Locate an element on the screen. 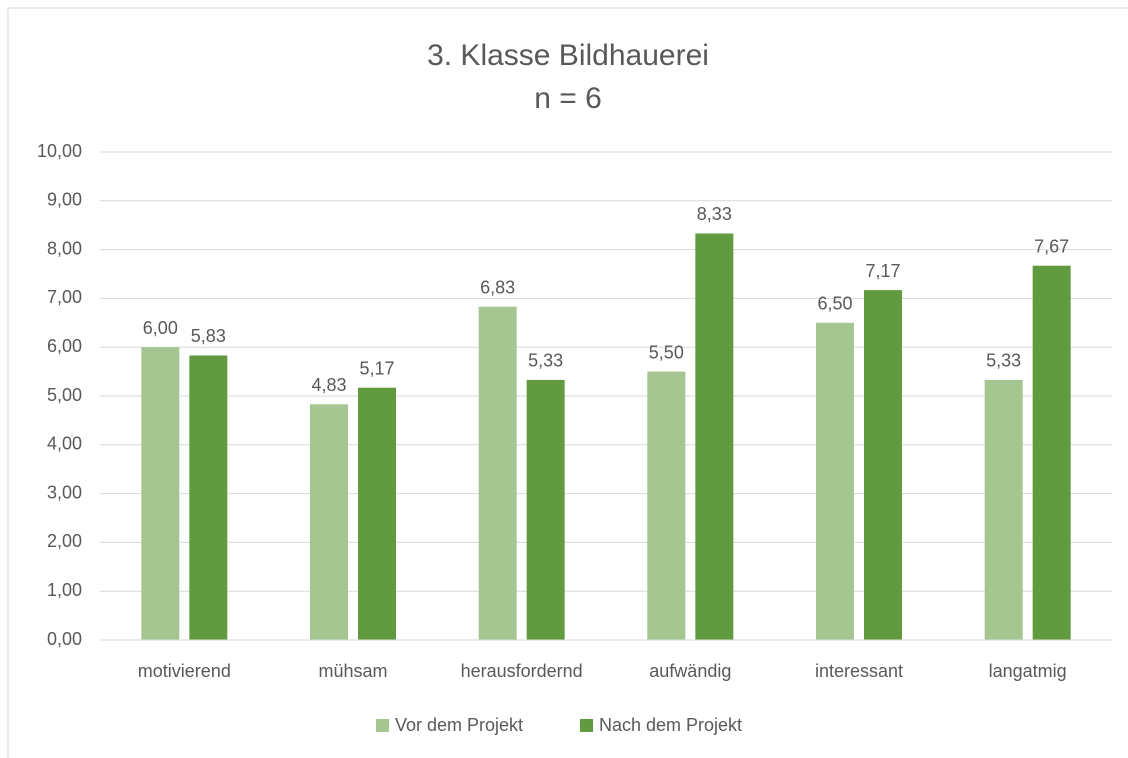 The image size is (1128, 758). chart-title: 3. Klasse Bildhauerei is located at coordinates (568, 55).